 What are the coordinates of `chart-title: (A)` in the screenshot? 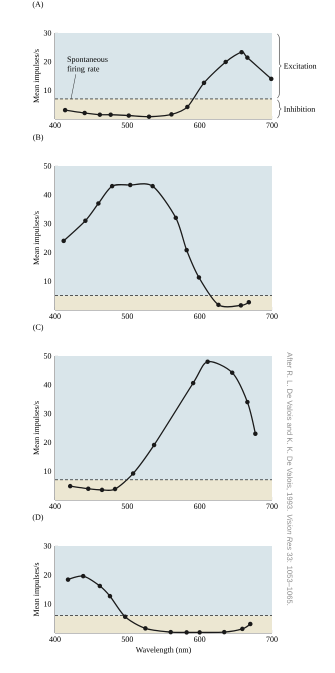 It's located at (38, 4).